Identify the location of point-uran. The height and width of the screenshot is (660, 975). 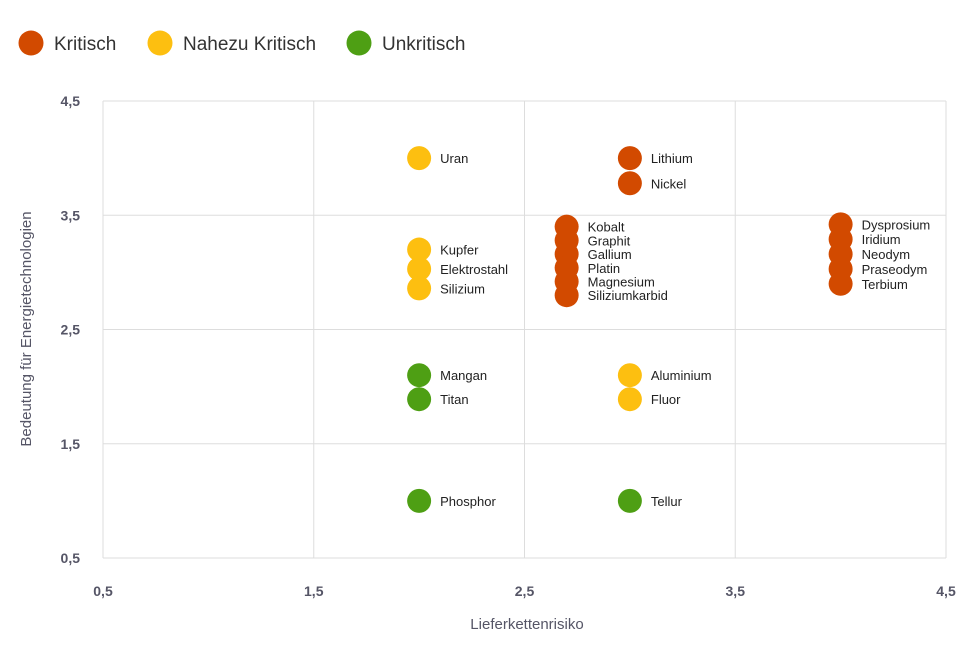
(419, 158).